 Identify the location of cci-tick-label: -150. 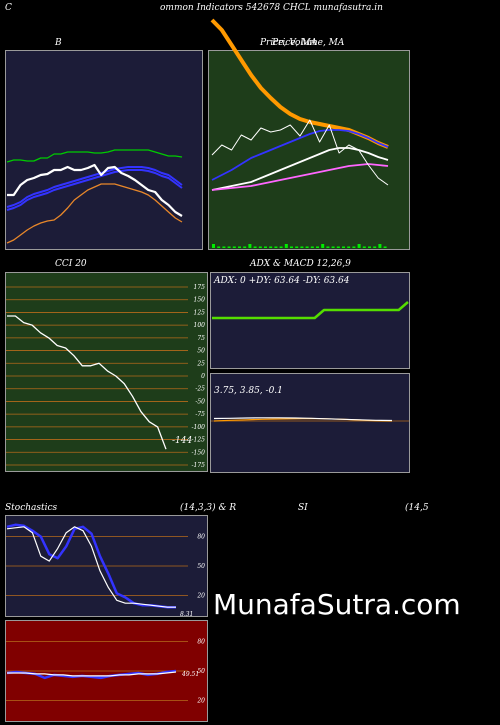
(199, 452).